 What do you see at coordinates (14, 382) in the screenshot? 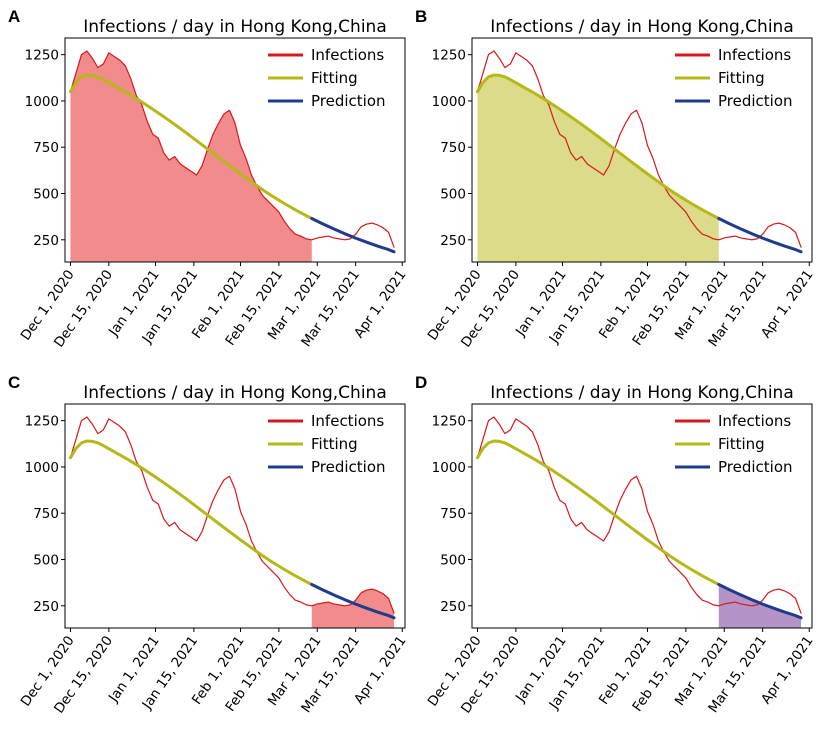
I see `panel-label: C` at bounding box center [14, 382].